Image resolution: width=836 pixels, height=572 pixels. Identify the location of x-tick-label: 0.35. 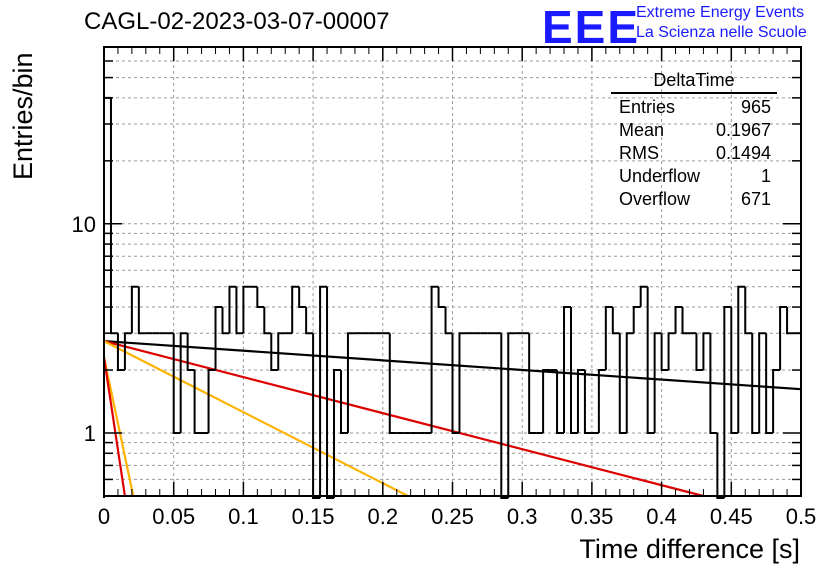
(591, 516).